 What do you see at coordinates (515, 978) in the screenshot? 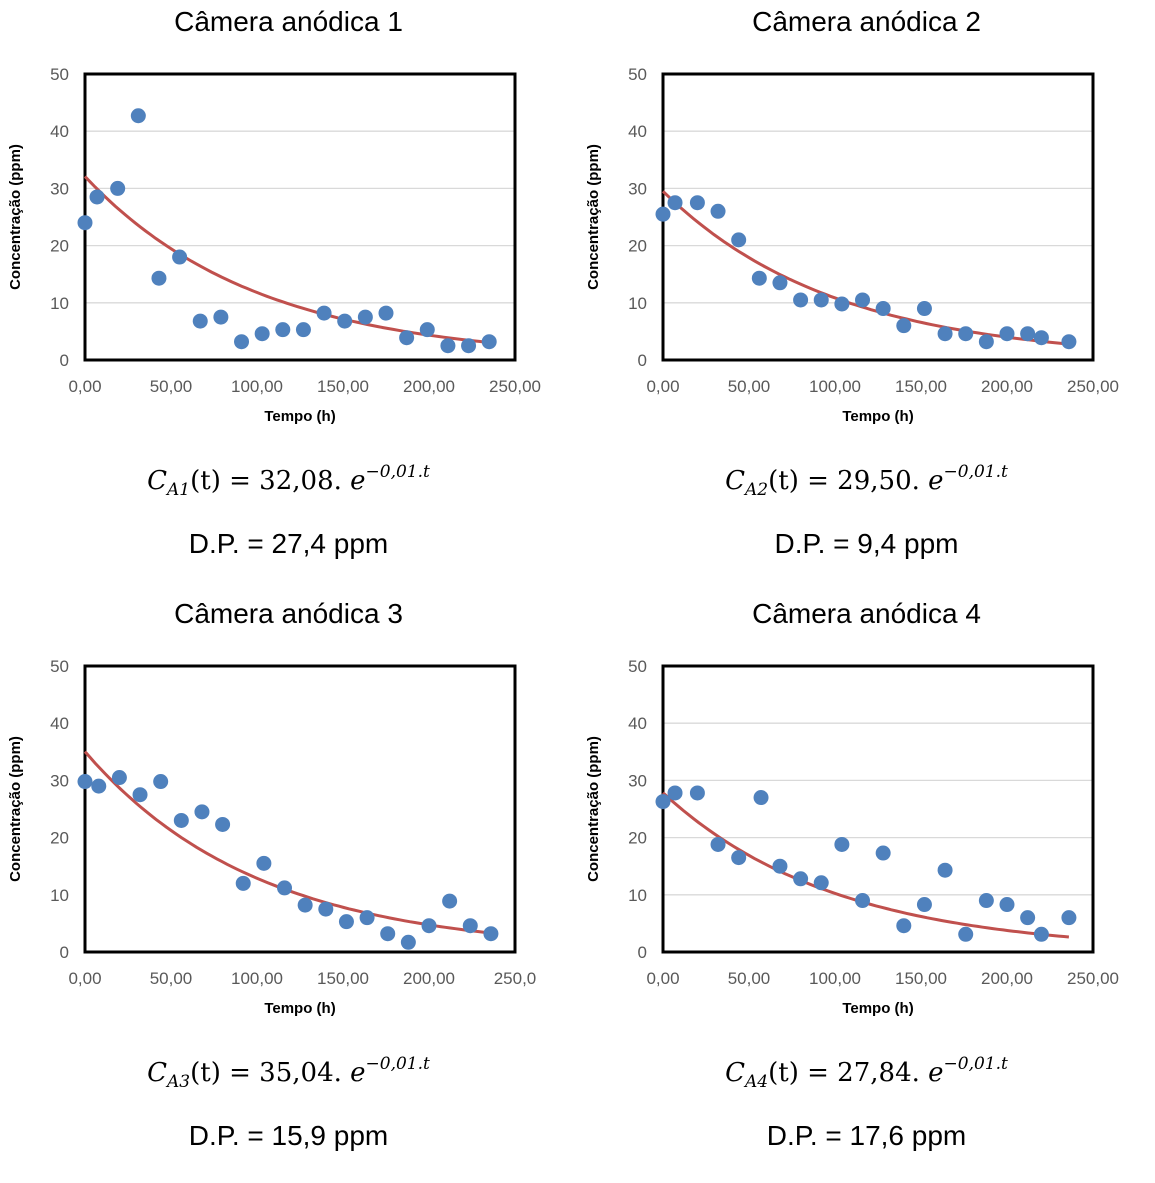
I see `x-tick-label: 250,0` at bounding box center [515, 978].